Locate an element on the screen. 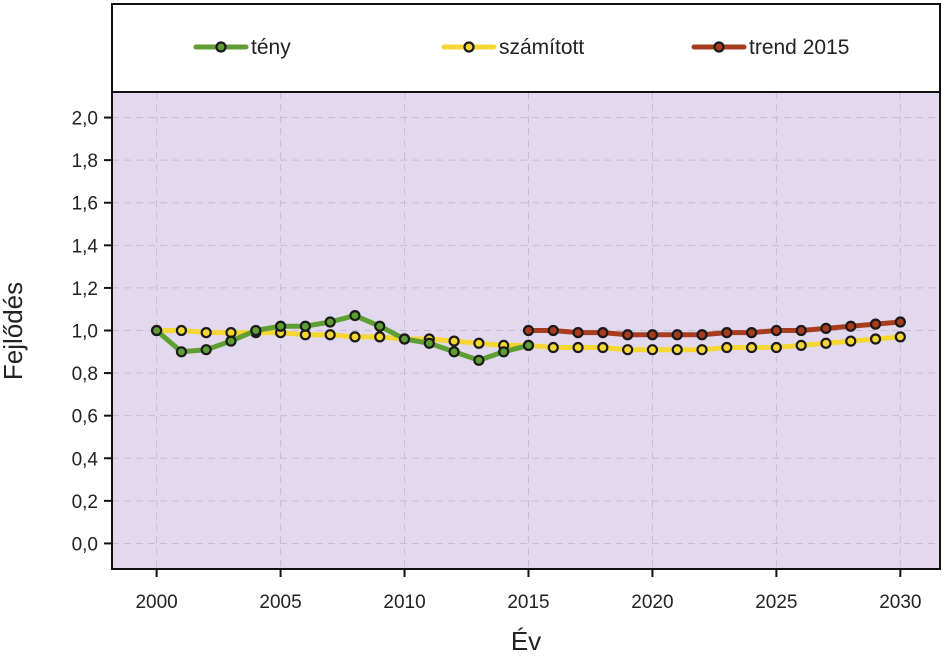 The image size is (947, 658). x-axis-title: Év is located at coordinates (526, 641).